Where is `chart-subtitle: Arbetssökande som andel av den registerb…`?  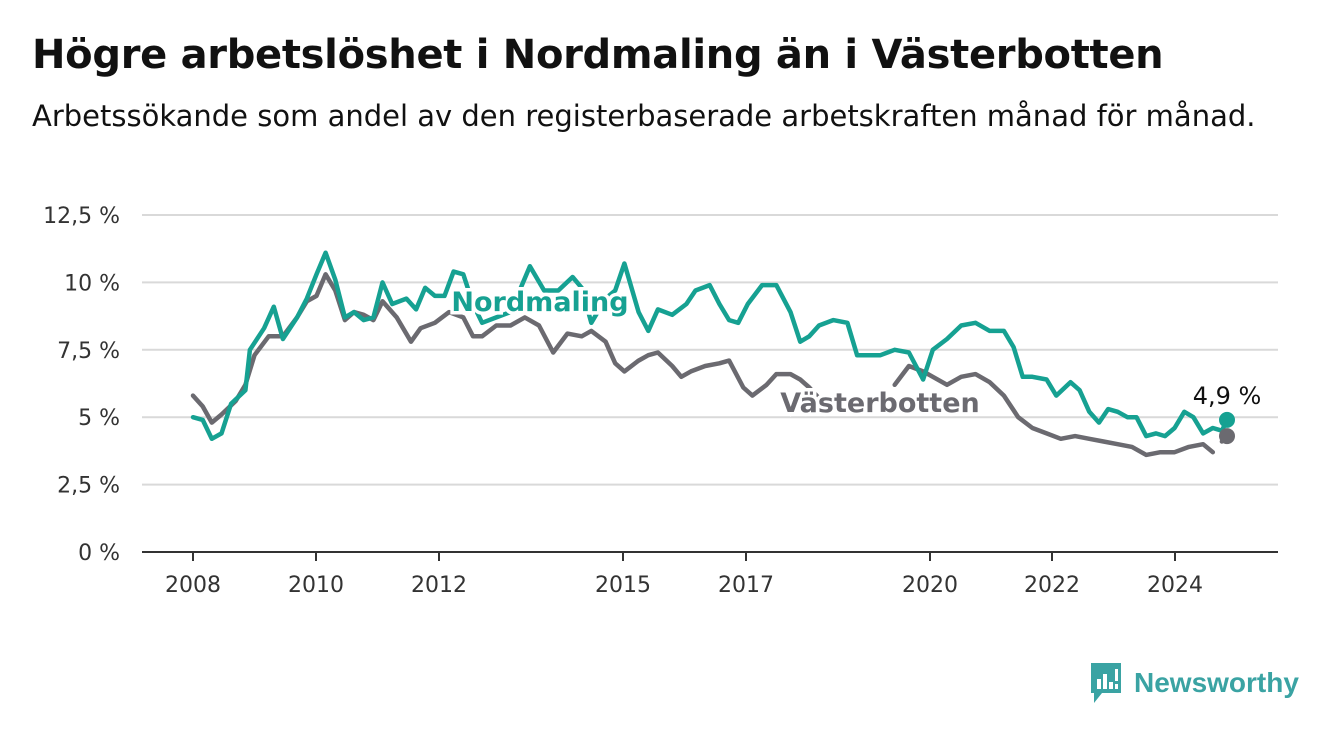
chart-subtitle: Arbetssökande som andel av den registerb… is located at coordinates (644, 116).